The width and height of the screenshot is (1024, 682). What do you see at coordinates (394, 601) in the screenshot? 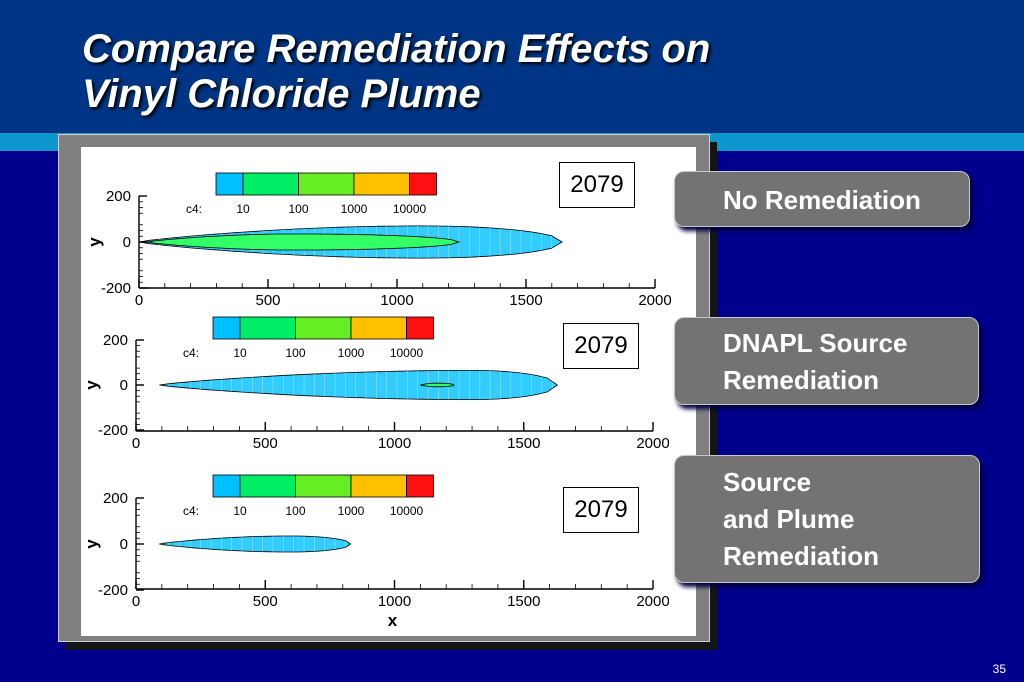
I see `plot3-x-tick-label: 1000` at bounding box center [394, 601].